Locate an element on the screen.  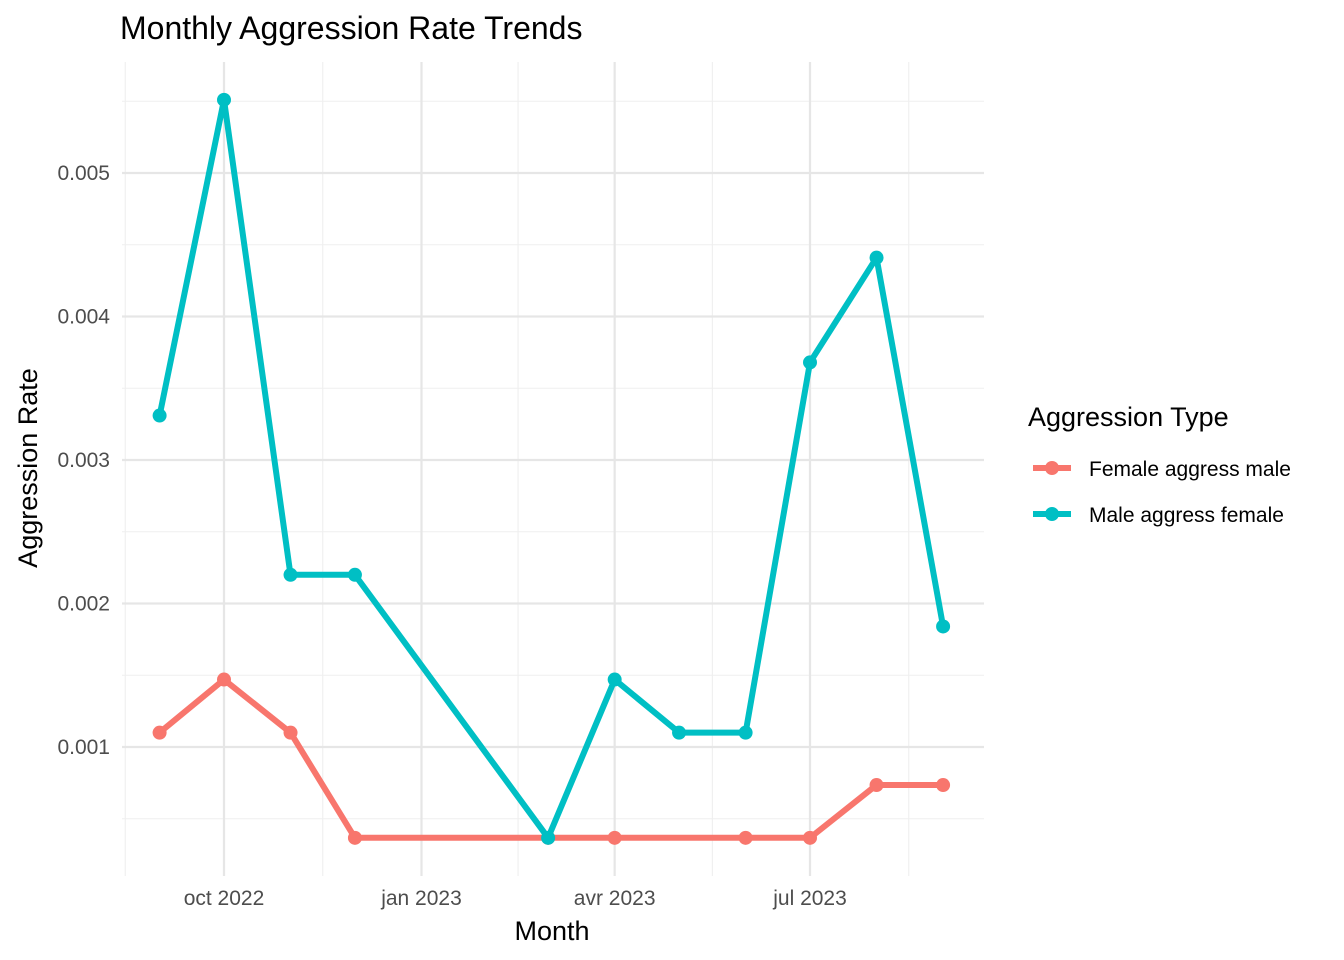
x-axis-title: Month is located at coordinates (551, 931).